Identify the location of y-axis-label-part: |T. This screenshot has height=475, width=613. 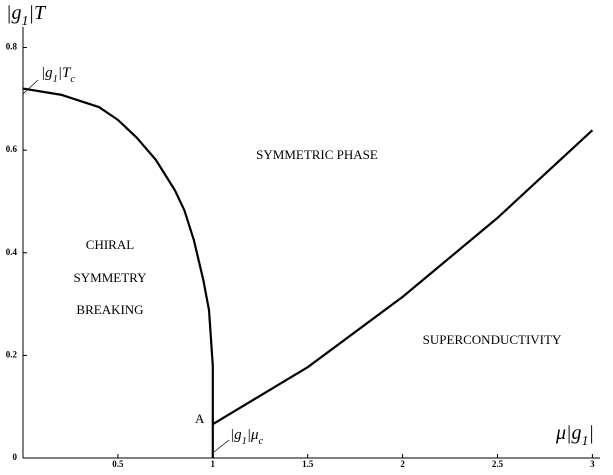
(38, 13).